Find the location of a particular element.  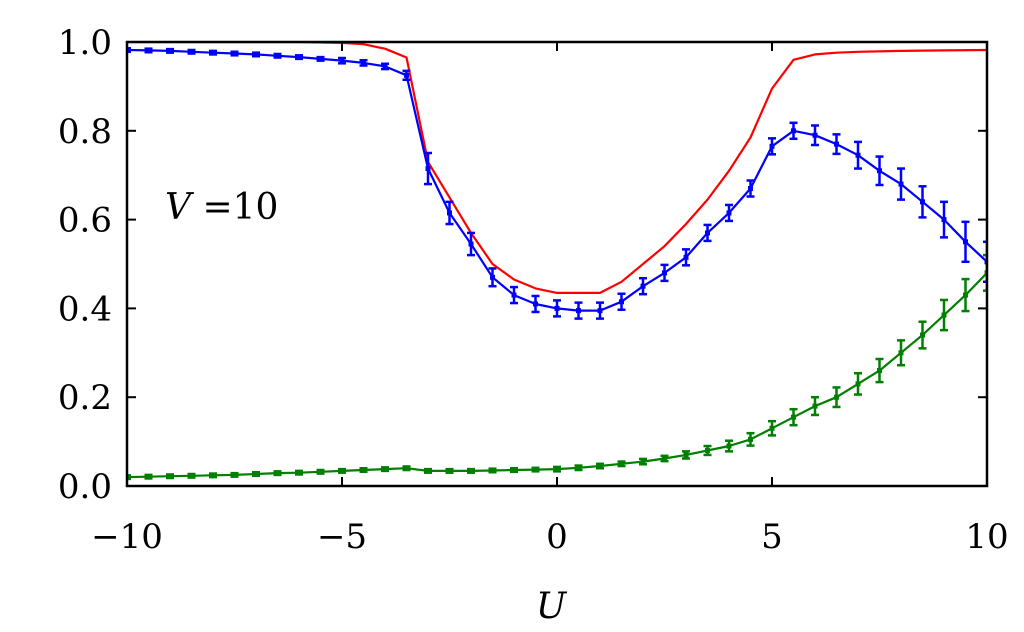

y-tick-label: 0.2 is located at coordinates (85, 398).